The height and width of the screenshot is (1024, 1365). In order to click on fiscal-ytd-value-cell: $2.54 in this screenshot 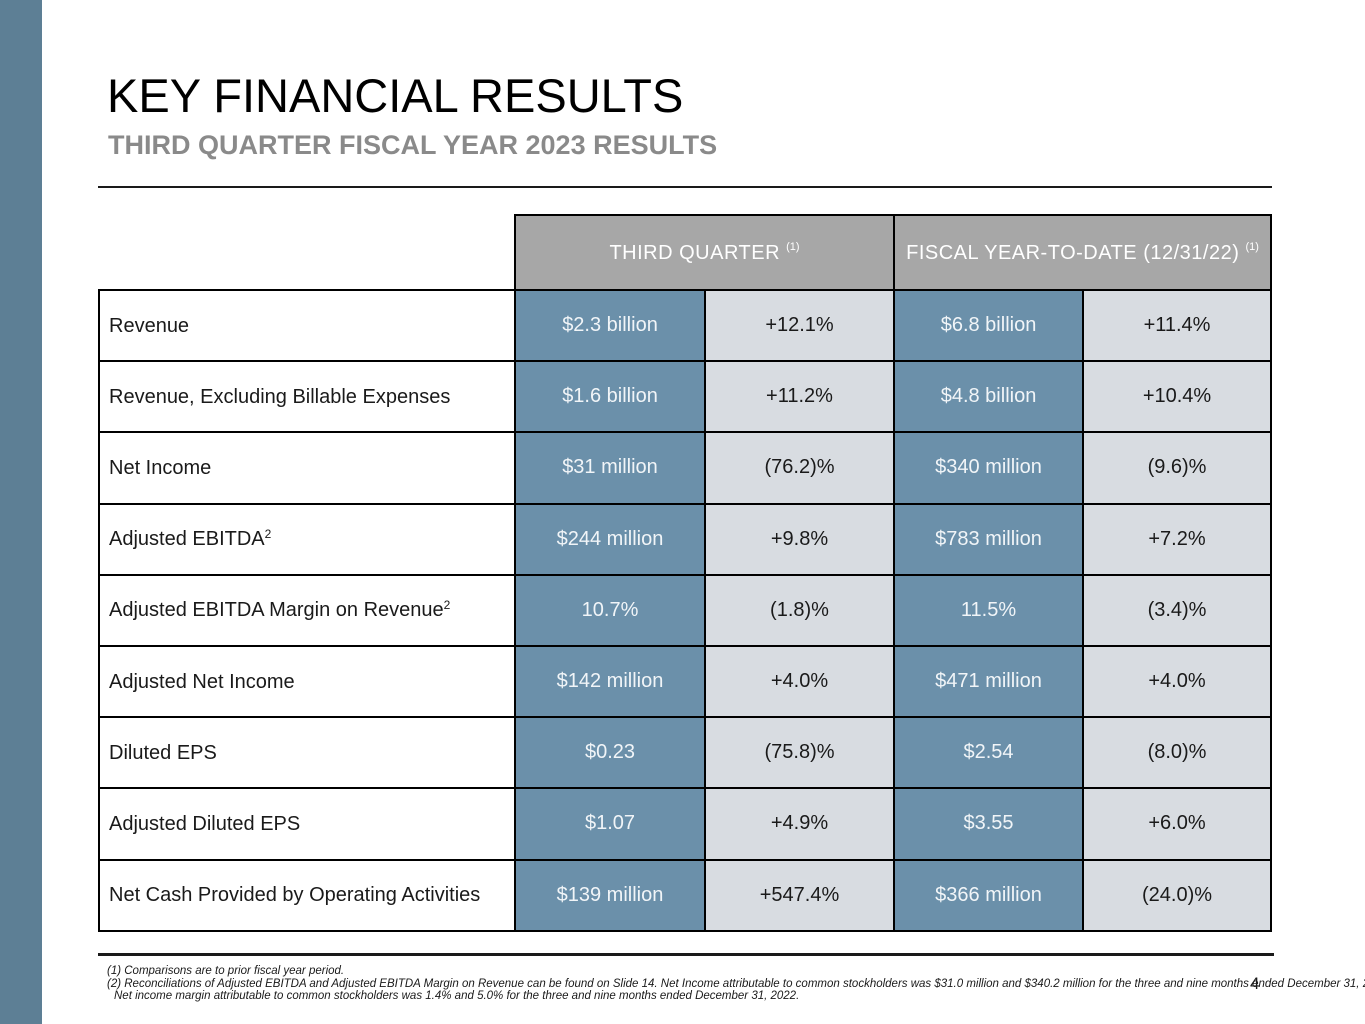, I will do `click(989, 753)`.